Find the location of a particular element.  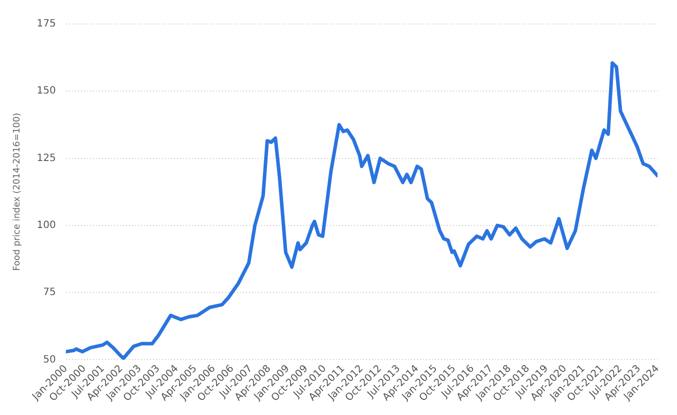

y-tick-label: 150 is located at coordinates (46, 91).